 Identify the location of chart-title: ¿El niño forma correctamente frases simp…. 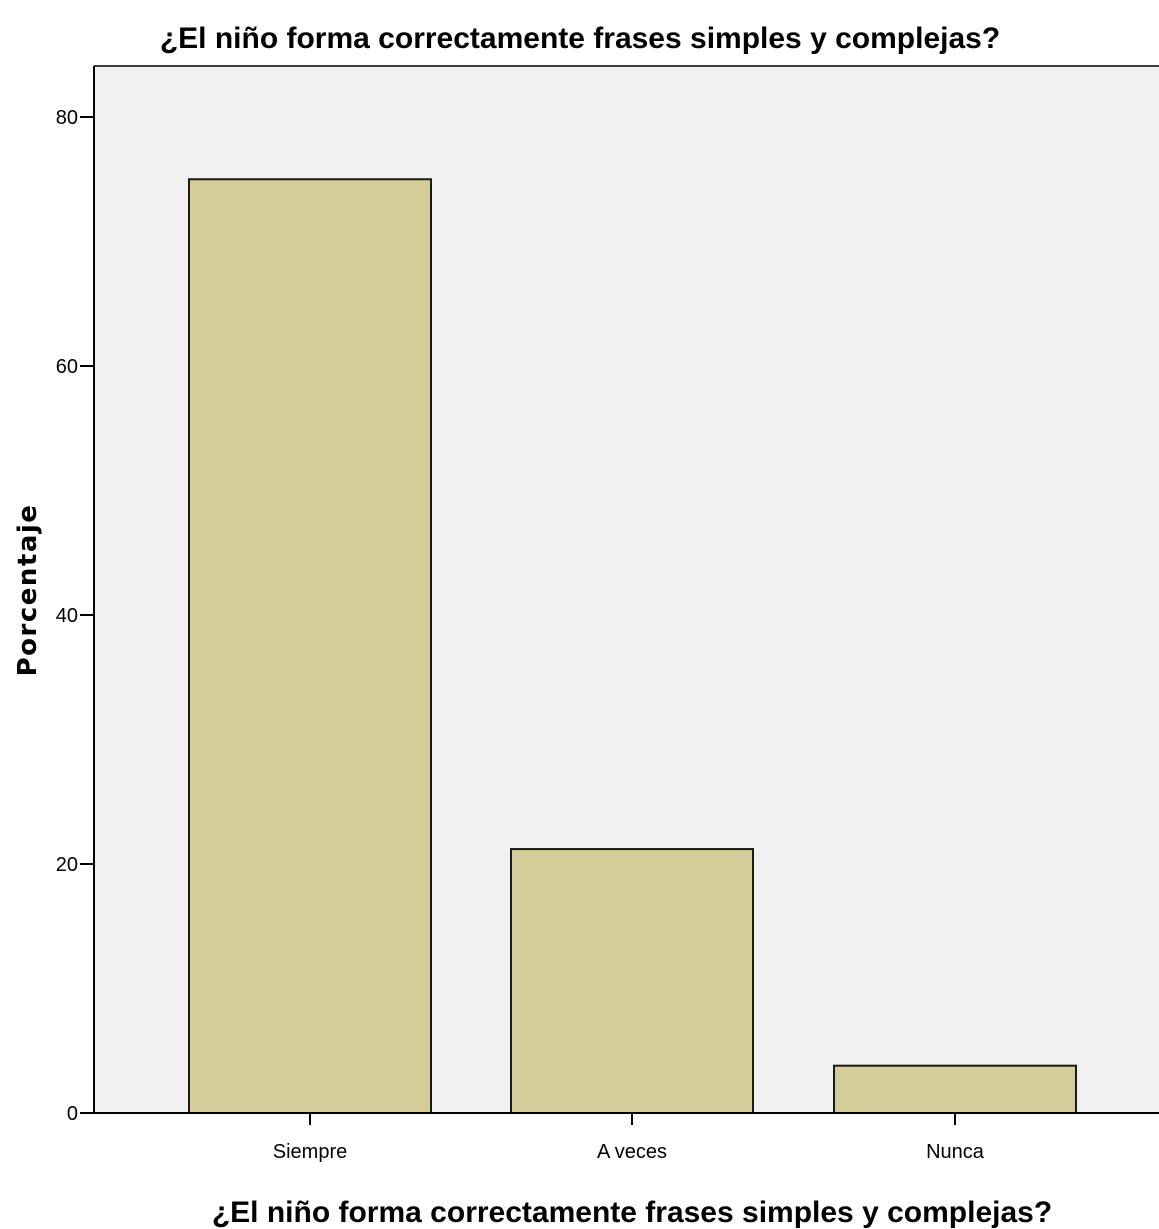
(580, 38).